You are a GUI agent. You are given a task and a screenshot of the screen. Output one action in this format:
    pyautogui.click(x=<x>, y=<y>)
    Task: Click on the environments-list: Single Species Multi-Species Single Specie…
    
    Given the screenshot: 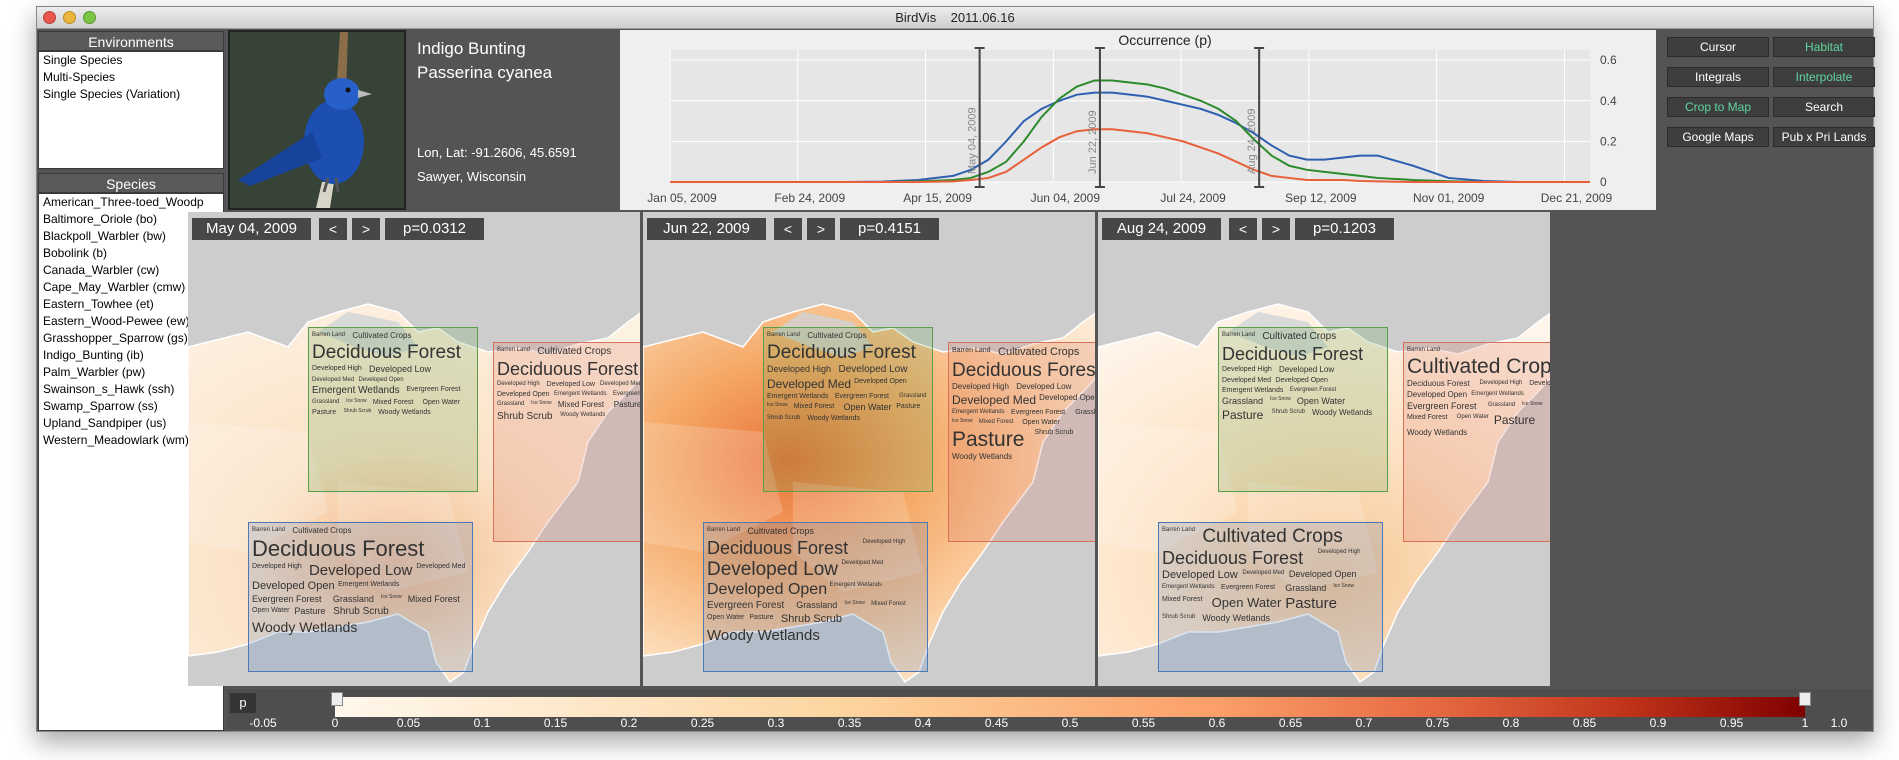 What is the action you would take?
    pyautogui.click(x=131, y=110)
    